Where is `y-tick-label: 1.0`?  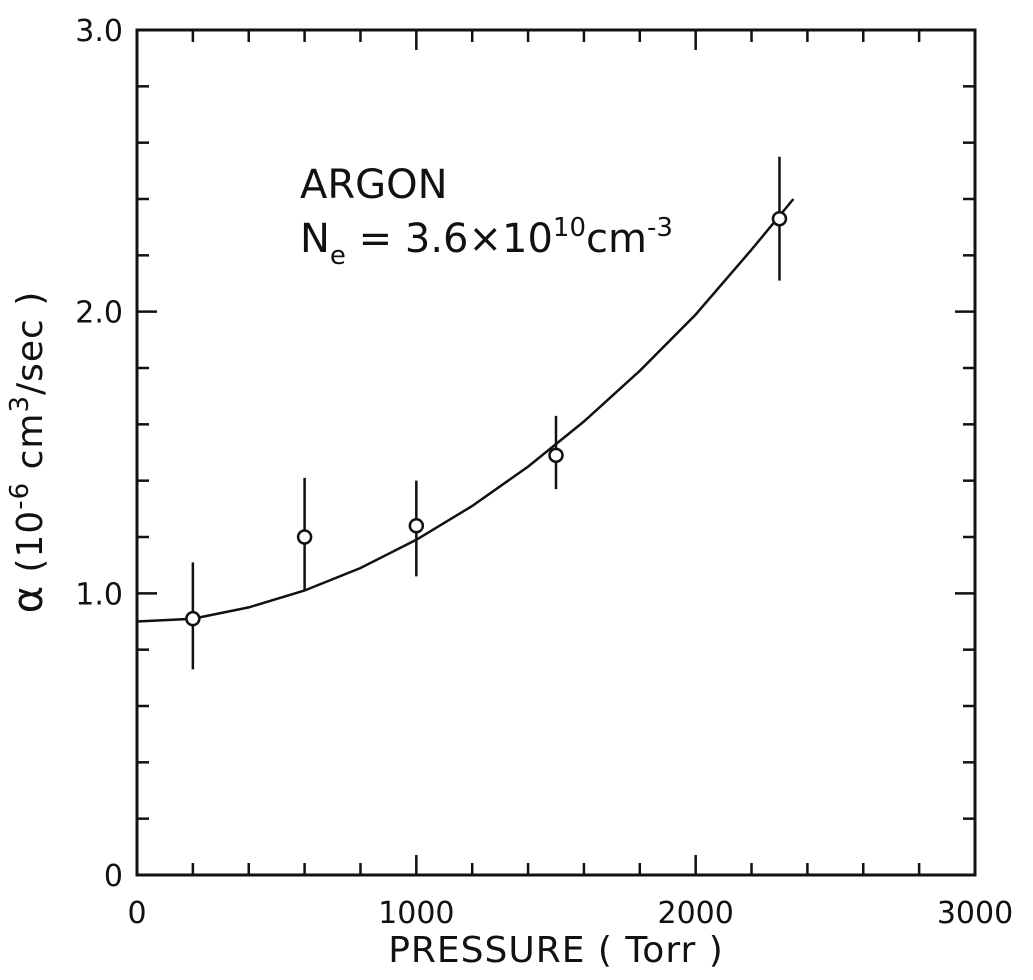 y-tick-label: 1.0 is located at coordinates (99, 594).